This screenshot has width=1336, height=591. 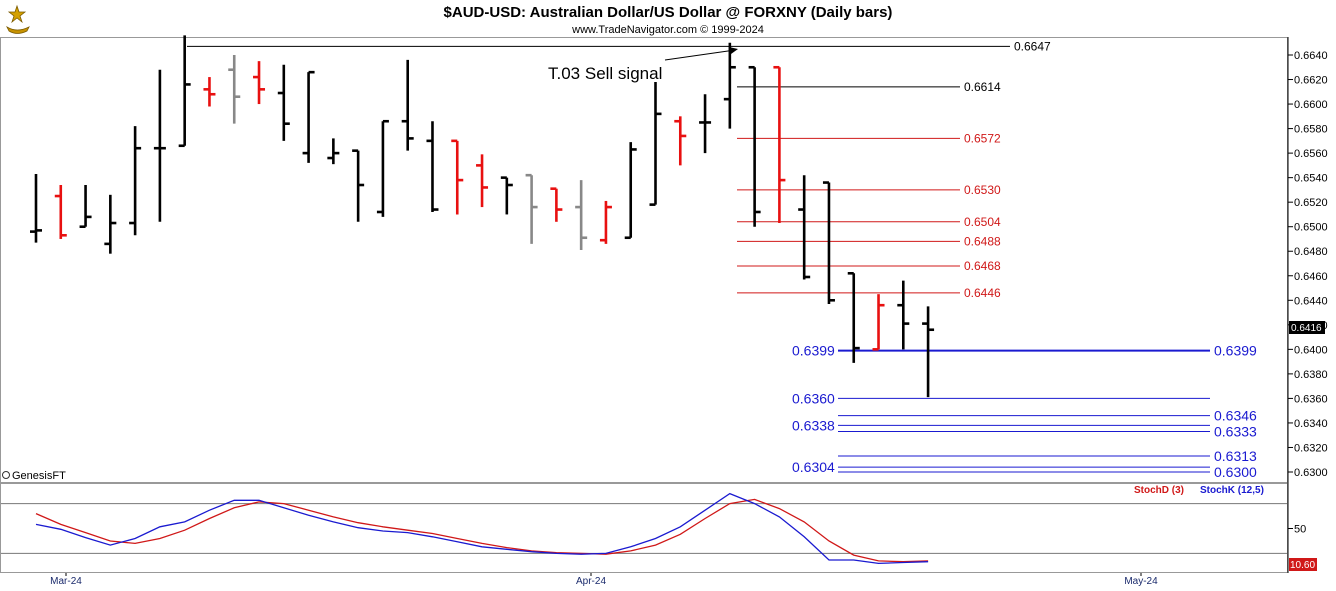 I want to click on red-level-label: 0.6488, so click(x=982, y=241).